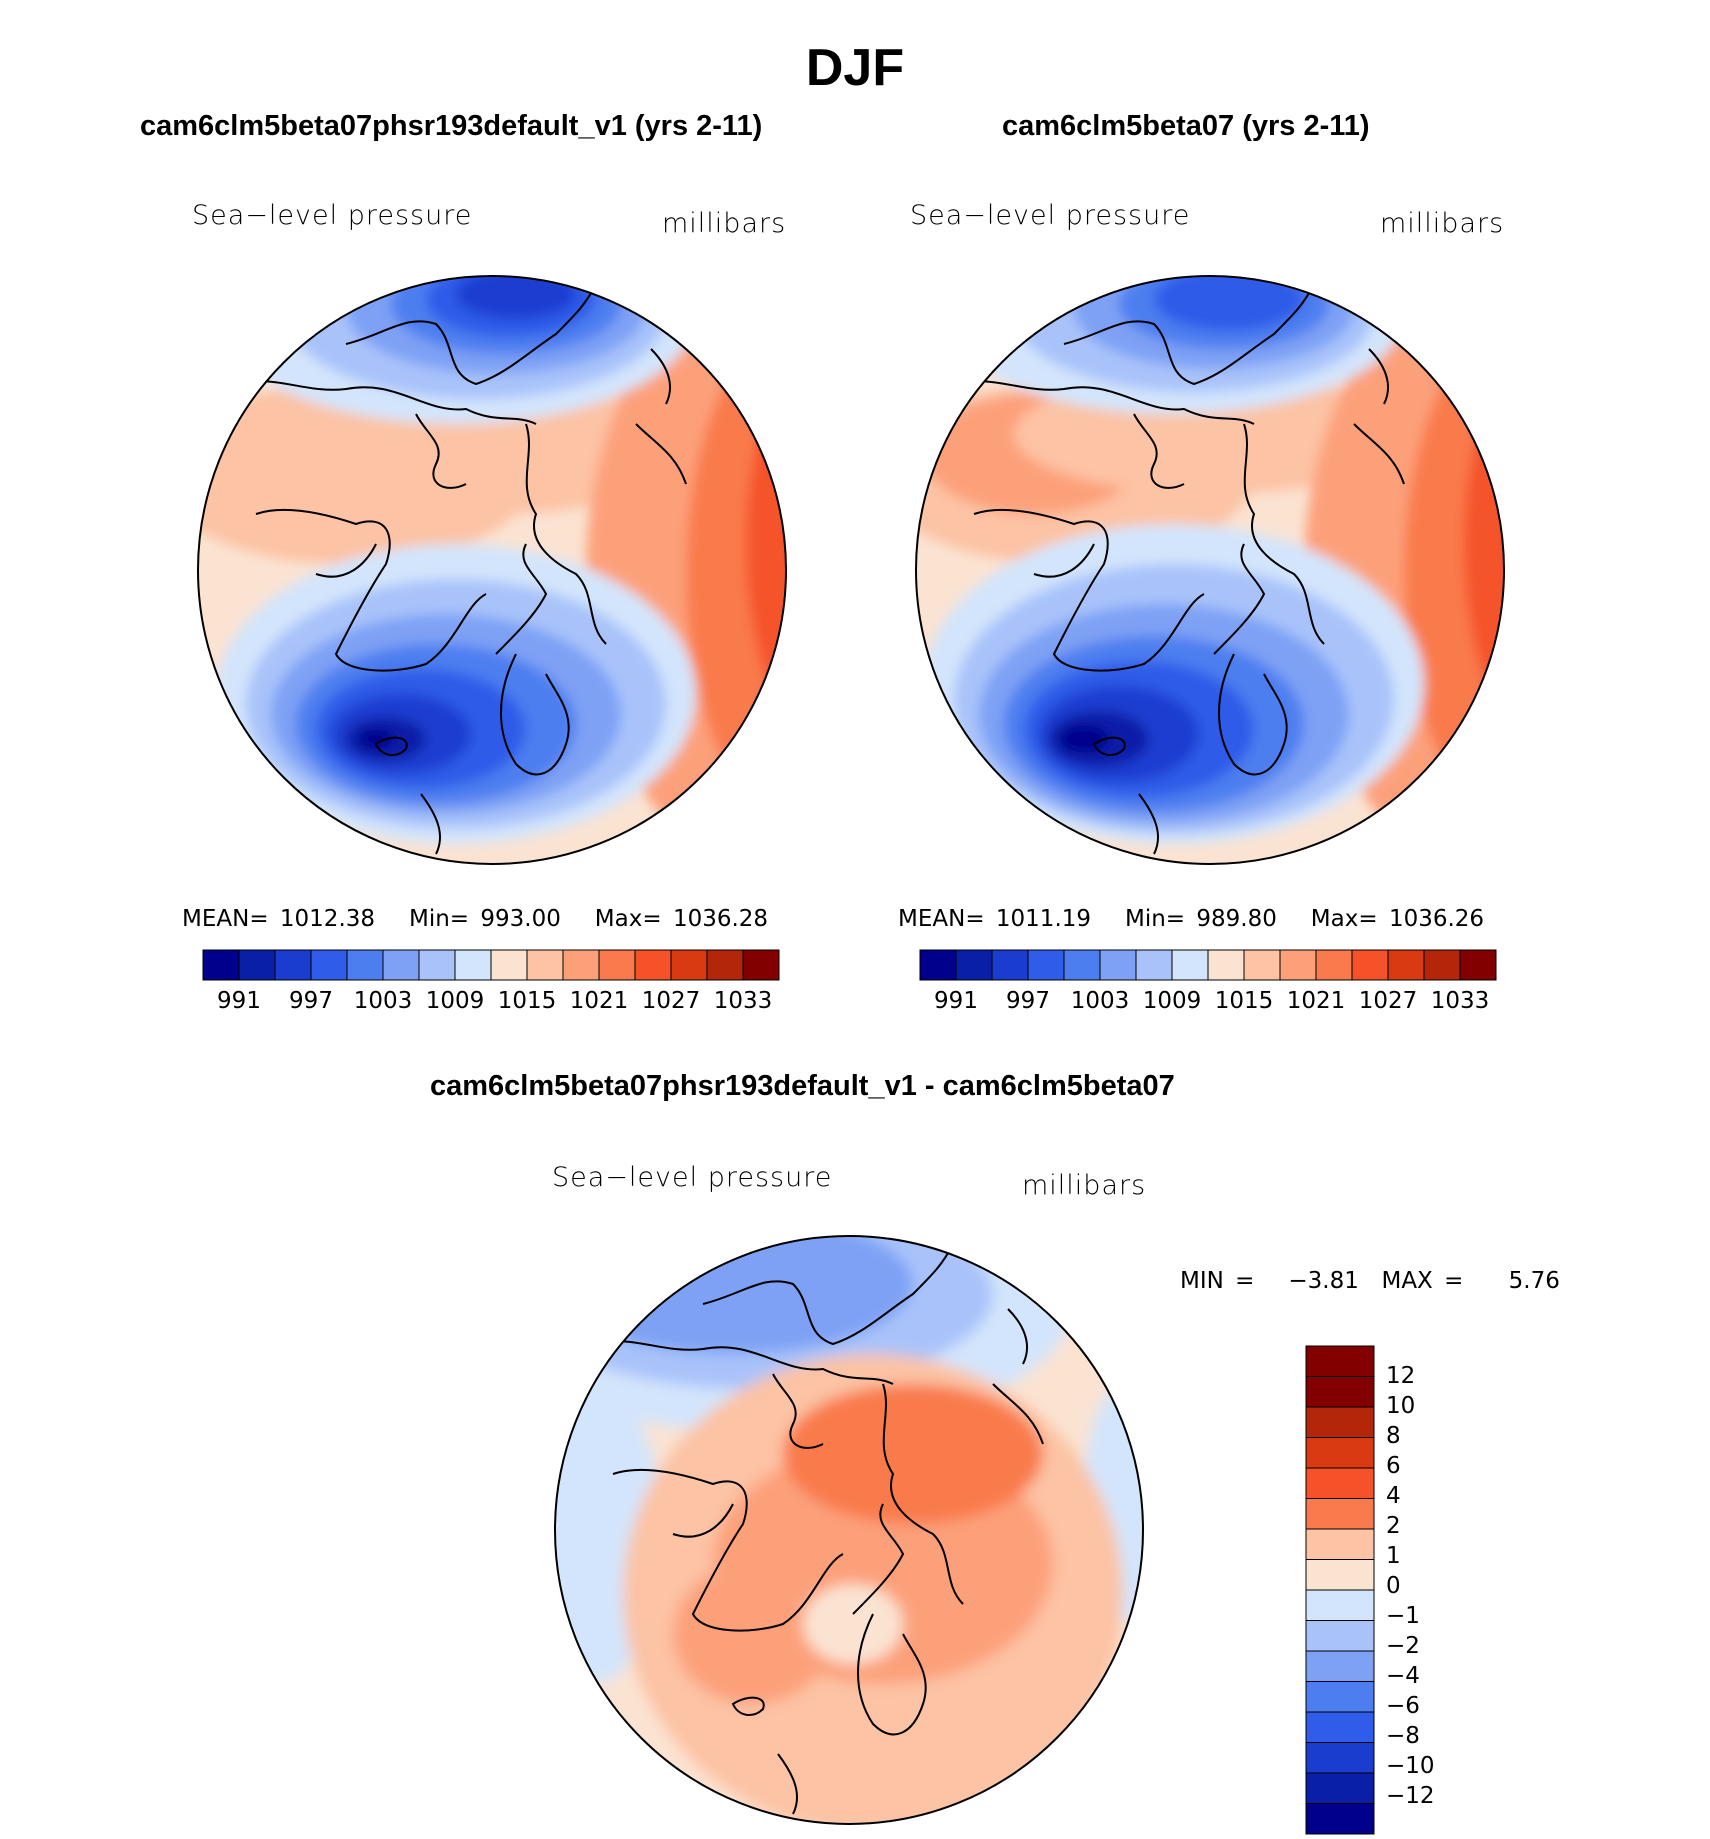 The image size is (1710, 1839). I want to click on colorbar-ticks-left: 991 997 1003 1009 1015 1021 1027 1033, so click(491, 1003).